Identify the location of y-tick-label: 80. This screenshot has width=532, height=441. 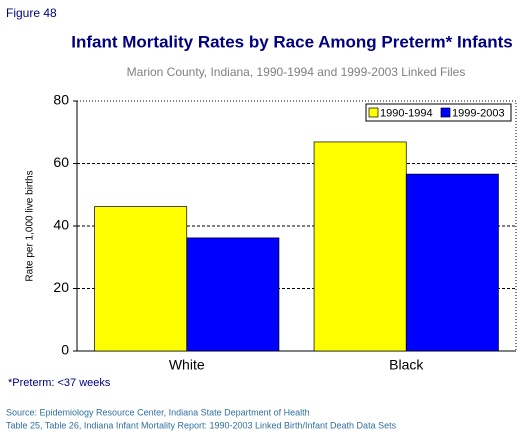
(61, 100).